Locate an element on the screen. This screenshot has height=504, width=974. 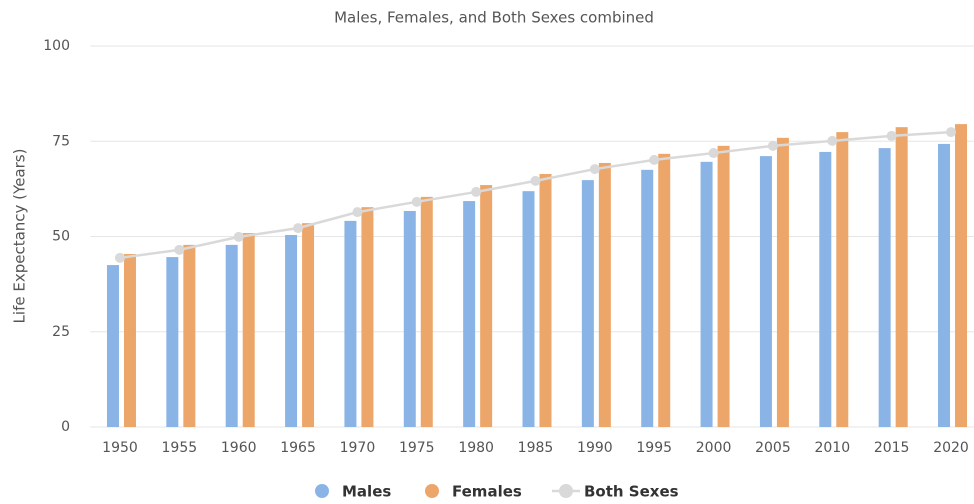
y-tick-label: 25 is located at coordinates (61, 332).